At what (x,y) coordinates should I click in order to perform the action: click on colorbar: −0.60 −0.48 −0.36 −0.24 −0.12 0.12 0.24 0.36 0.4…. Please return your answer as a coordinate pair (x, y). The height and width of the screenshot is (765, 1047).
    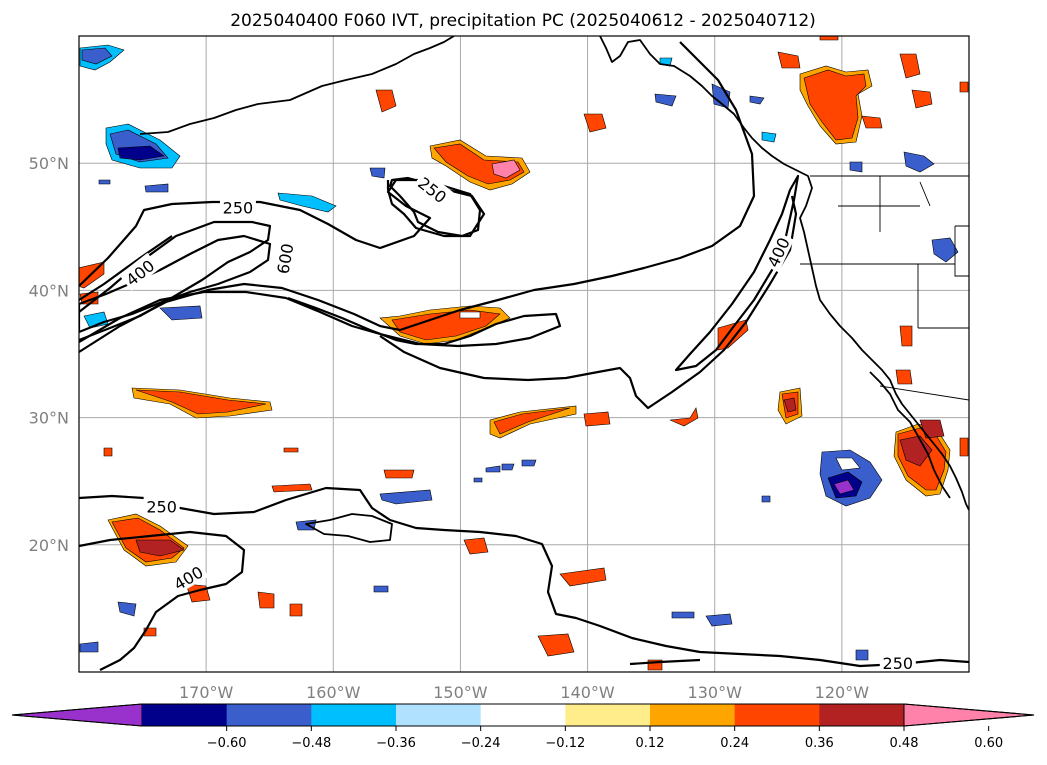
    Looking at the image, I should click on (523, 727).